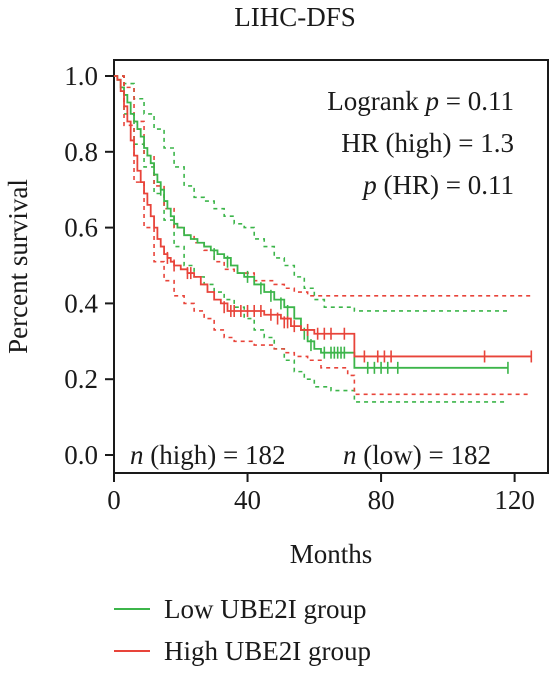 The height and width of the screenshot is (677, 550). Describe the element at coordinates (417, 455) in the screenshot. I see `n-low-annotation: n (low) = 182` at that location.